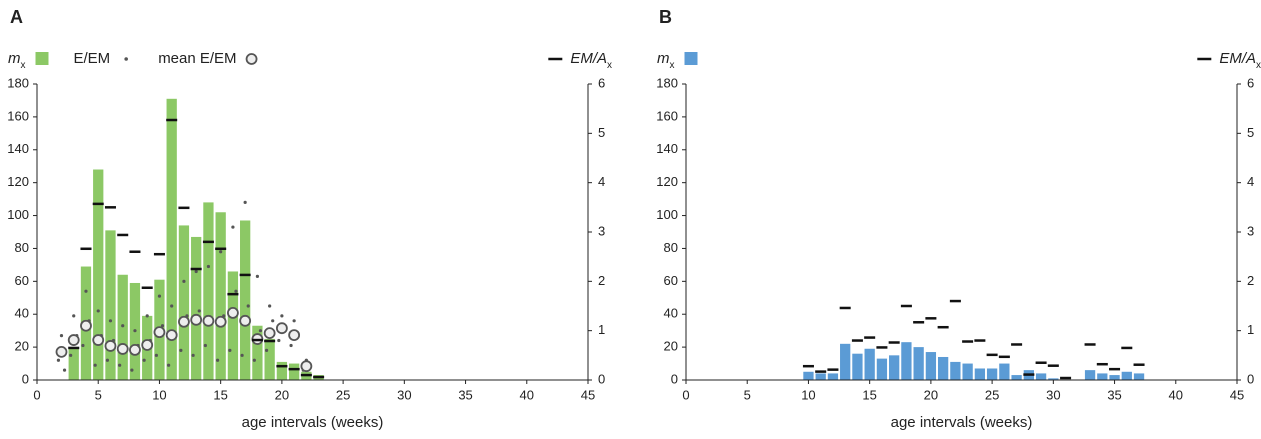 Image resolution: width=1261 pixels, height=439 pixels. I want to click on legend-label: E/EM, so click(92, 58).